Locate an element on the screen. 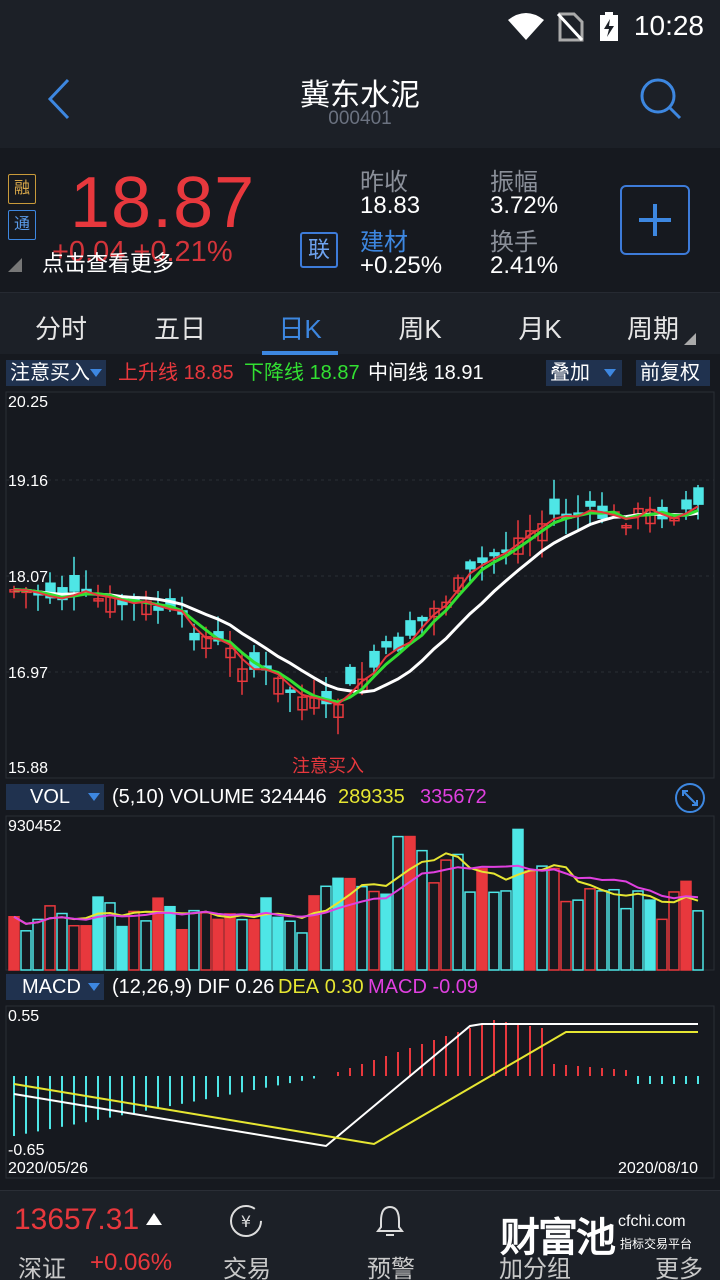 The height and width of the screenshot is (1280, 720). macd-dropdown: MACD is located at coordinates (55, 987).